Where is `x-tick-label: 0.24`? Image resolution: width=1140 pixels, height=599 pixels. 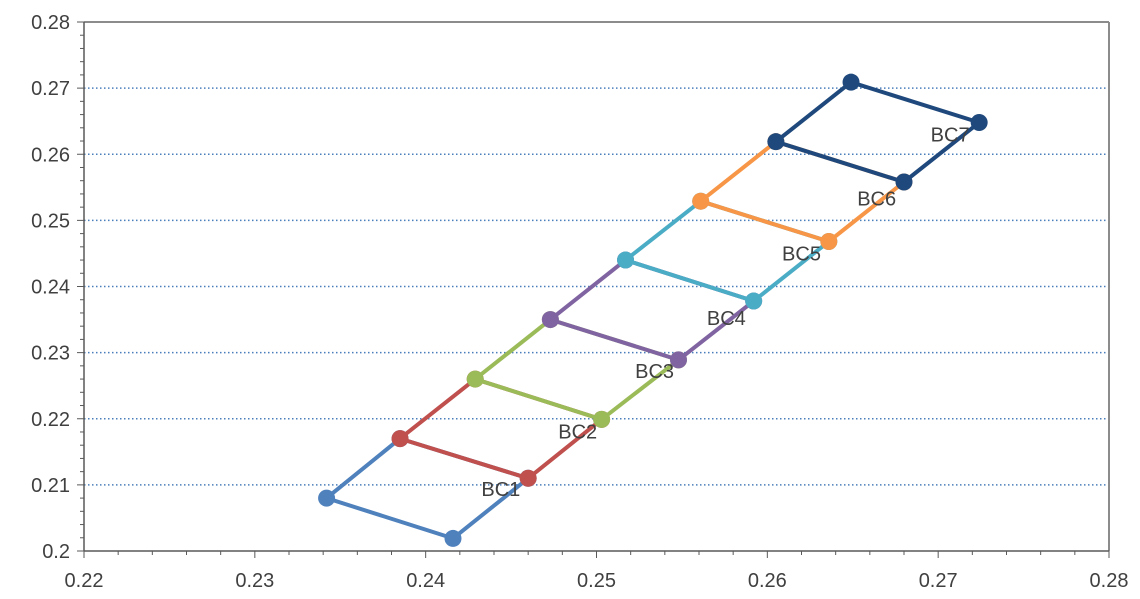
x-tick-label: 0.24 is located at coordinates (425, 581).